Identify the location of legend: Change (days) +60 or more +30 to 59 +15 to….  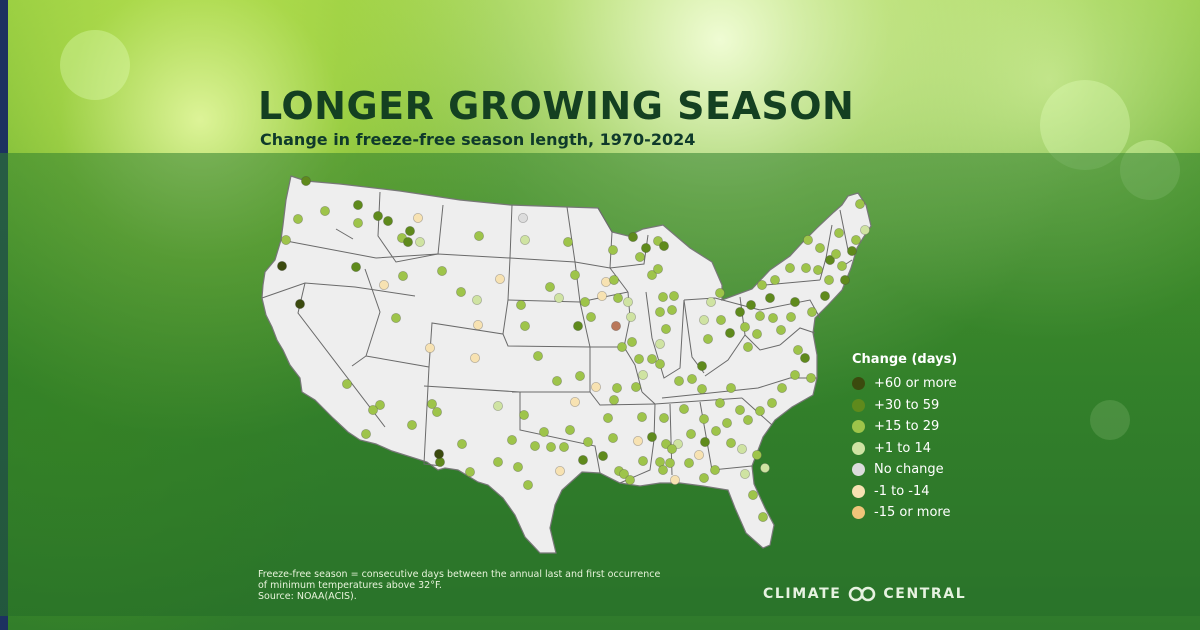
(904, 438).